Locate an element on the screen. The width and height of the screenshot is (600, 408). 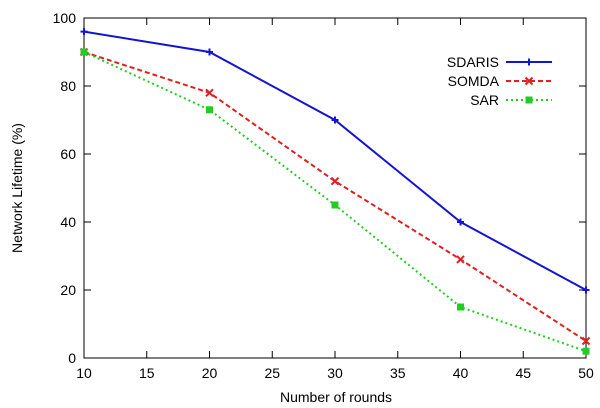
x-axis-title: Number of rounds is located at coordinates (336, 397).